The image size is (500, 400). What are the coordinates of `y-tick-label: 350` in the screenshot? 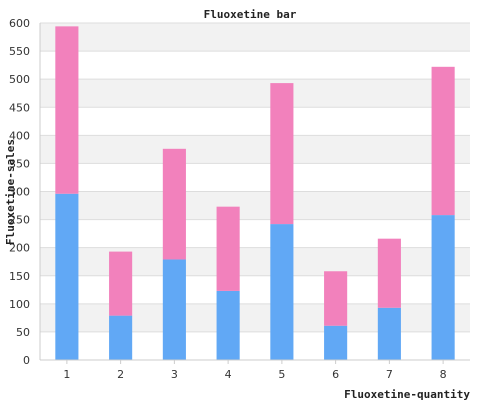 It's located at (19, 163).